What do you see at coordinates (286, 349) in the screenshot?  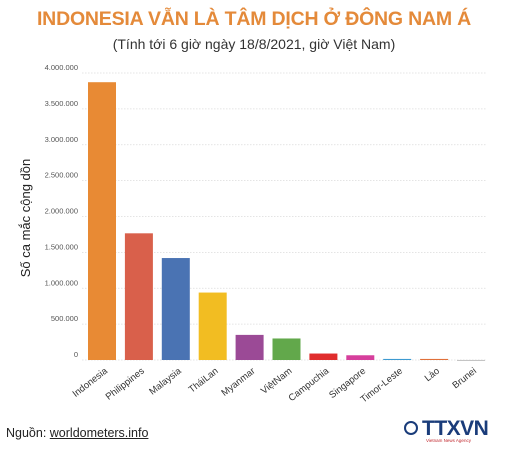 I see `bar-vi-tnam` at bounding box center [286, 349].